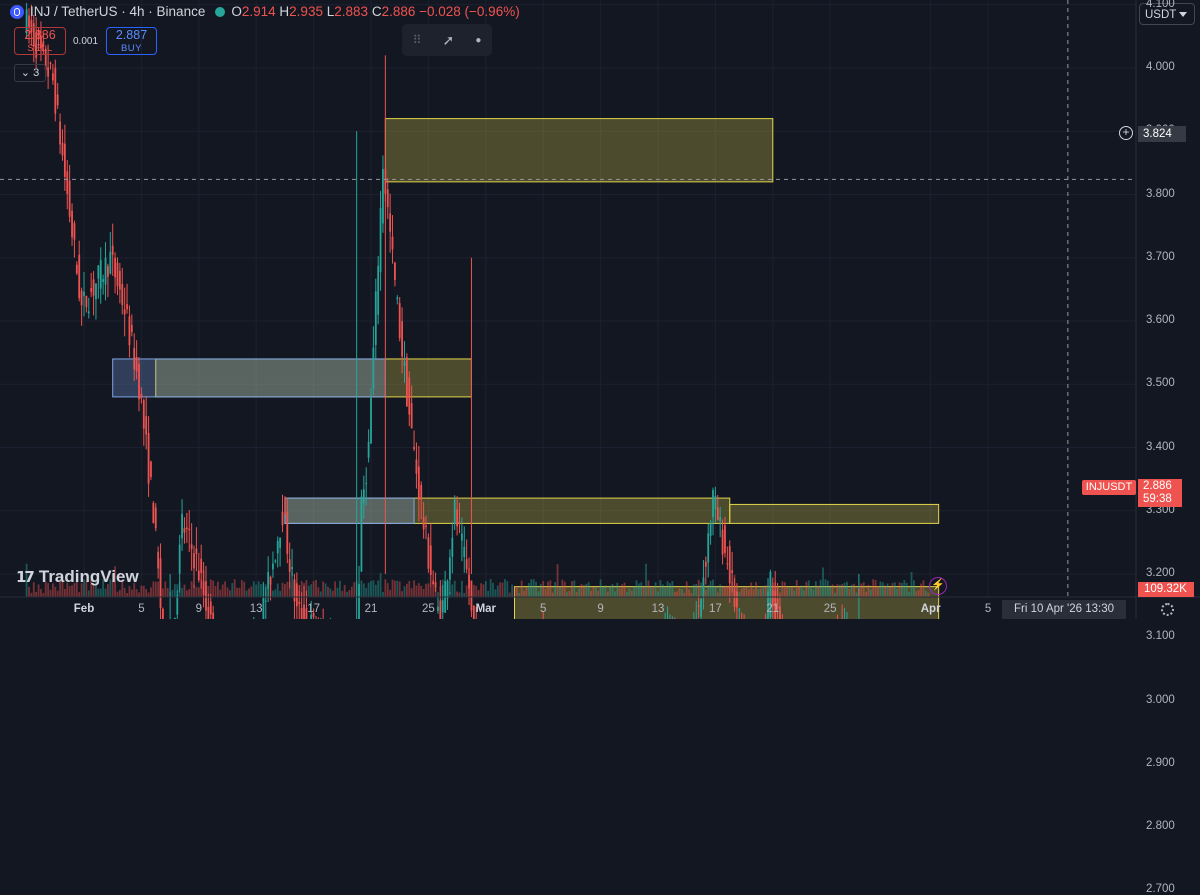 This screenshot has width=1200, height=895. I want to click on symbol-title: INJ / TetherUS · 4h · Binance, so click(117, 11).